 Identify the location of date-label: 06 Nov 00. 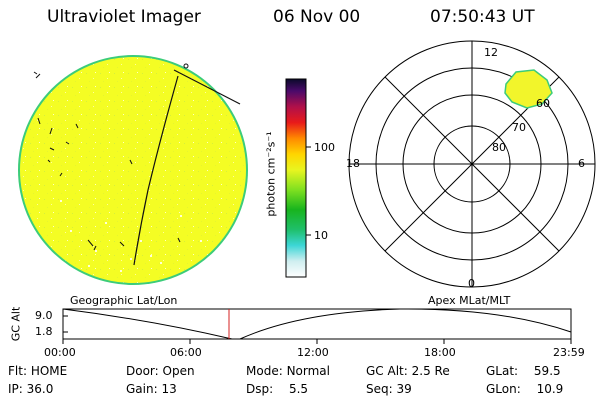
(317, 17).